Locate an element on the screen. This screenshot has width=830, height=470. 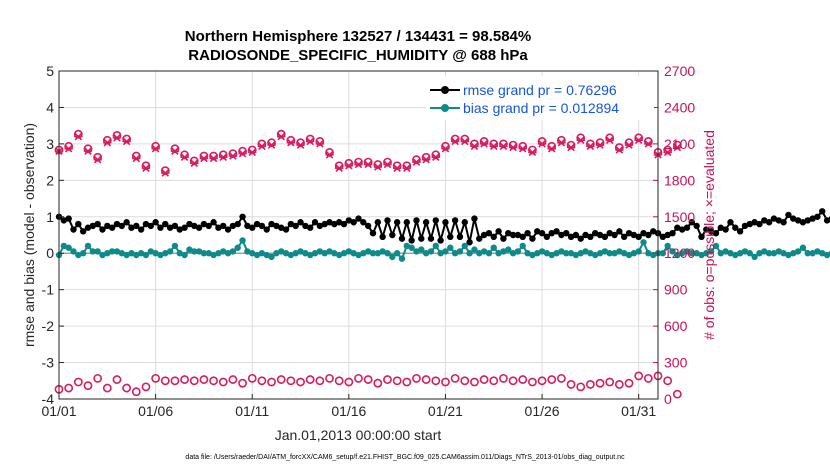
x-tick-label: 01/11 is located at coordinates (252, 411).